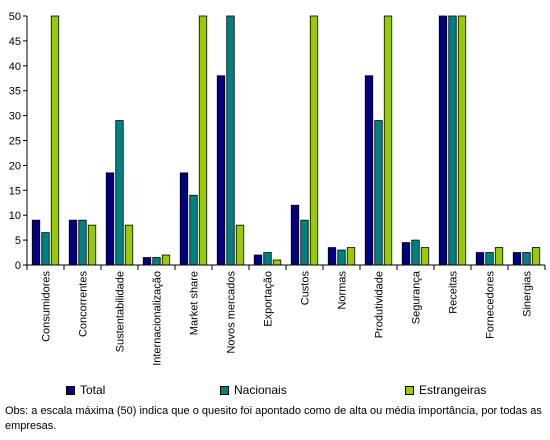  What do you see at coordinates (15, 42) in the screenshot?
I see `y-tick-label: 45` at bounding box center [15, 42].